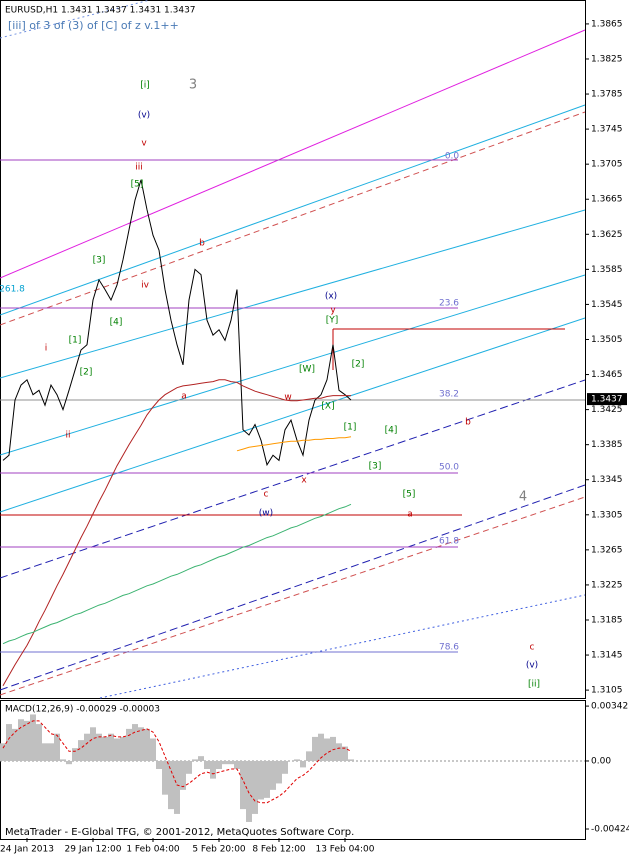 This screenshot has width=629, height=862. What do you see at coordinates (607, 235) in the screenshot?
I see `y-tick-label: 1.3625` at bounding box center [607, 235].